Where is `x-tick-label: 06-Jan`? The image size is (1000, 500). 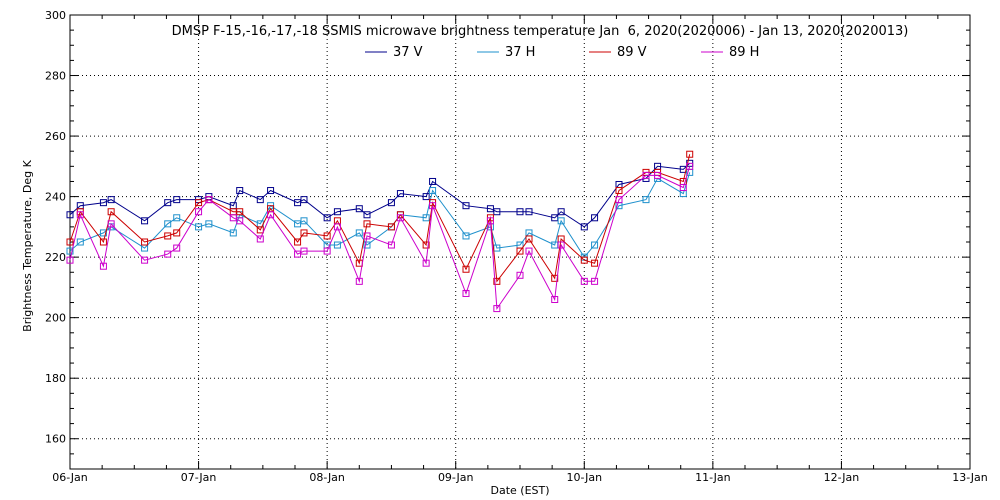 x-tick-label: 06-Jan is located at coordinates (70, 477).